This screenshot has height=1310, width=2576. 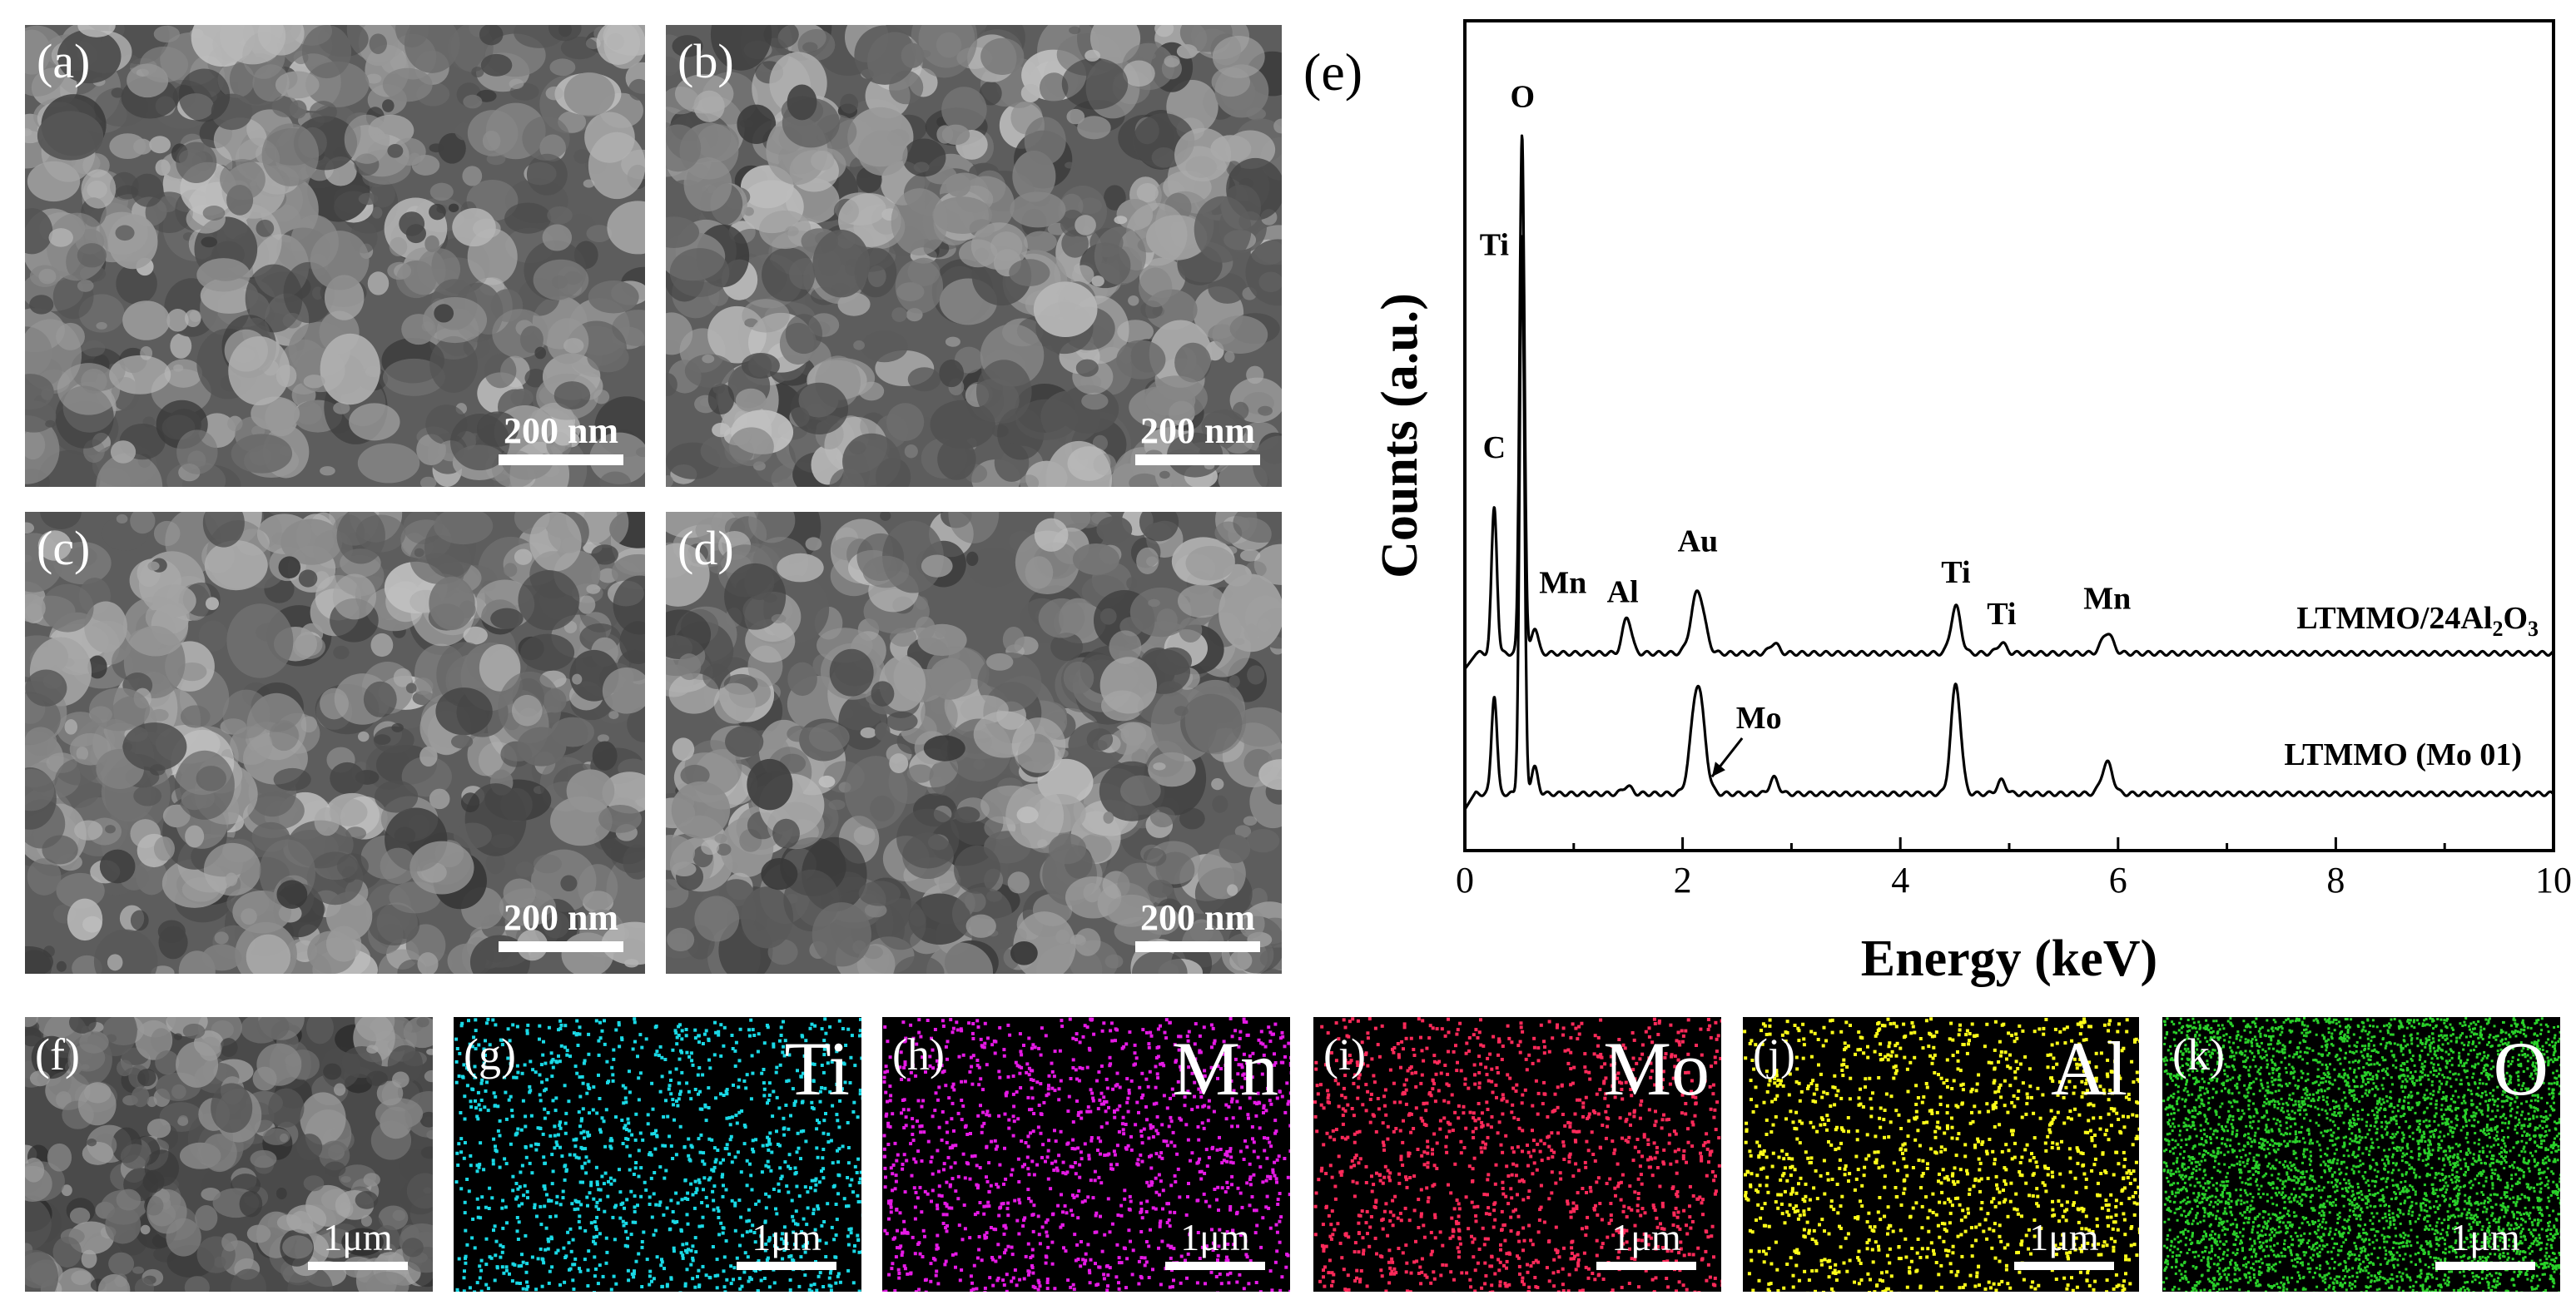 I want to click on element-symbol: Ti, so click(x=817, y=1068).